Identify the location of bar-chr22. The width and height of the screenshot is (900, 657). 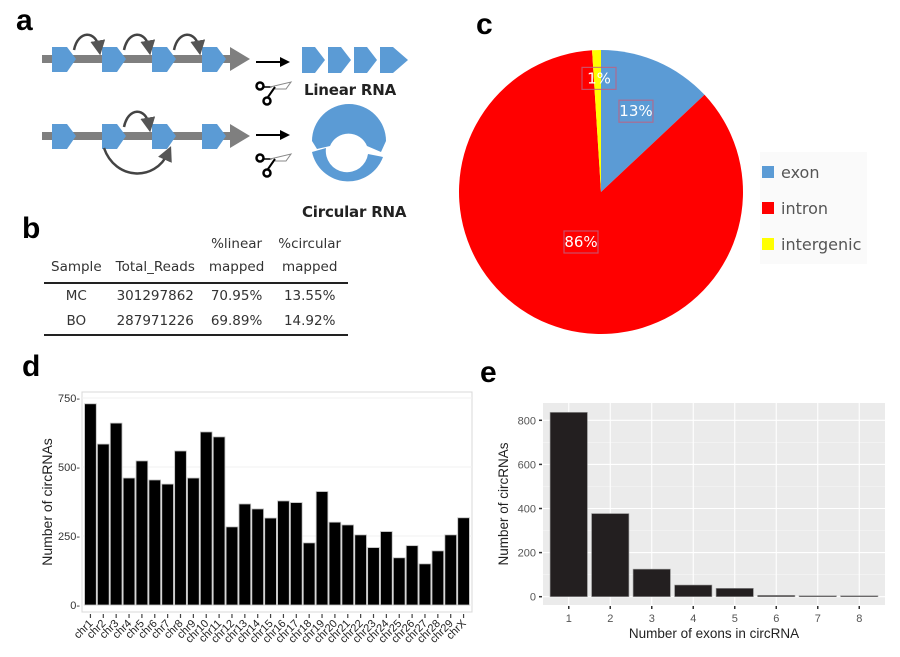
(360, 570).